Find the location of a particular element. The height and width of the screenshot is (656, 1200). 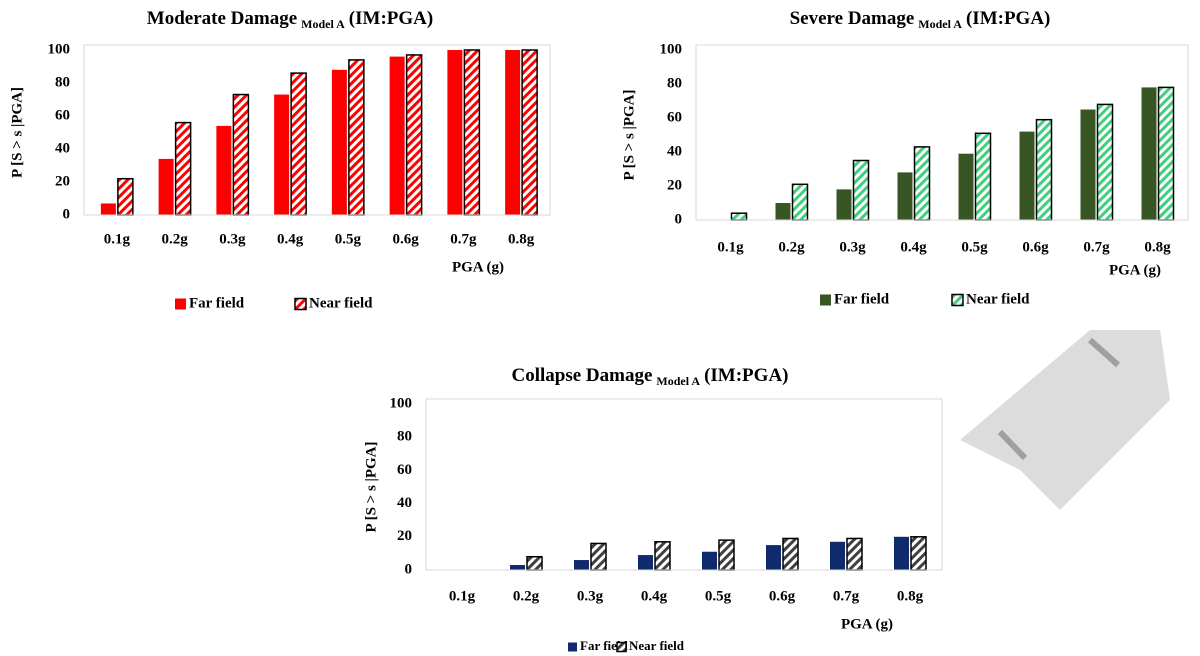

chart-title: Moderate Damage Model A (IM:PGA) is located at coordinates (290, 19).